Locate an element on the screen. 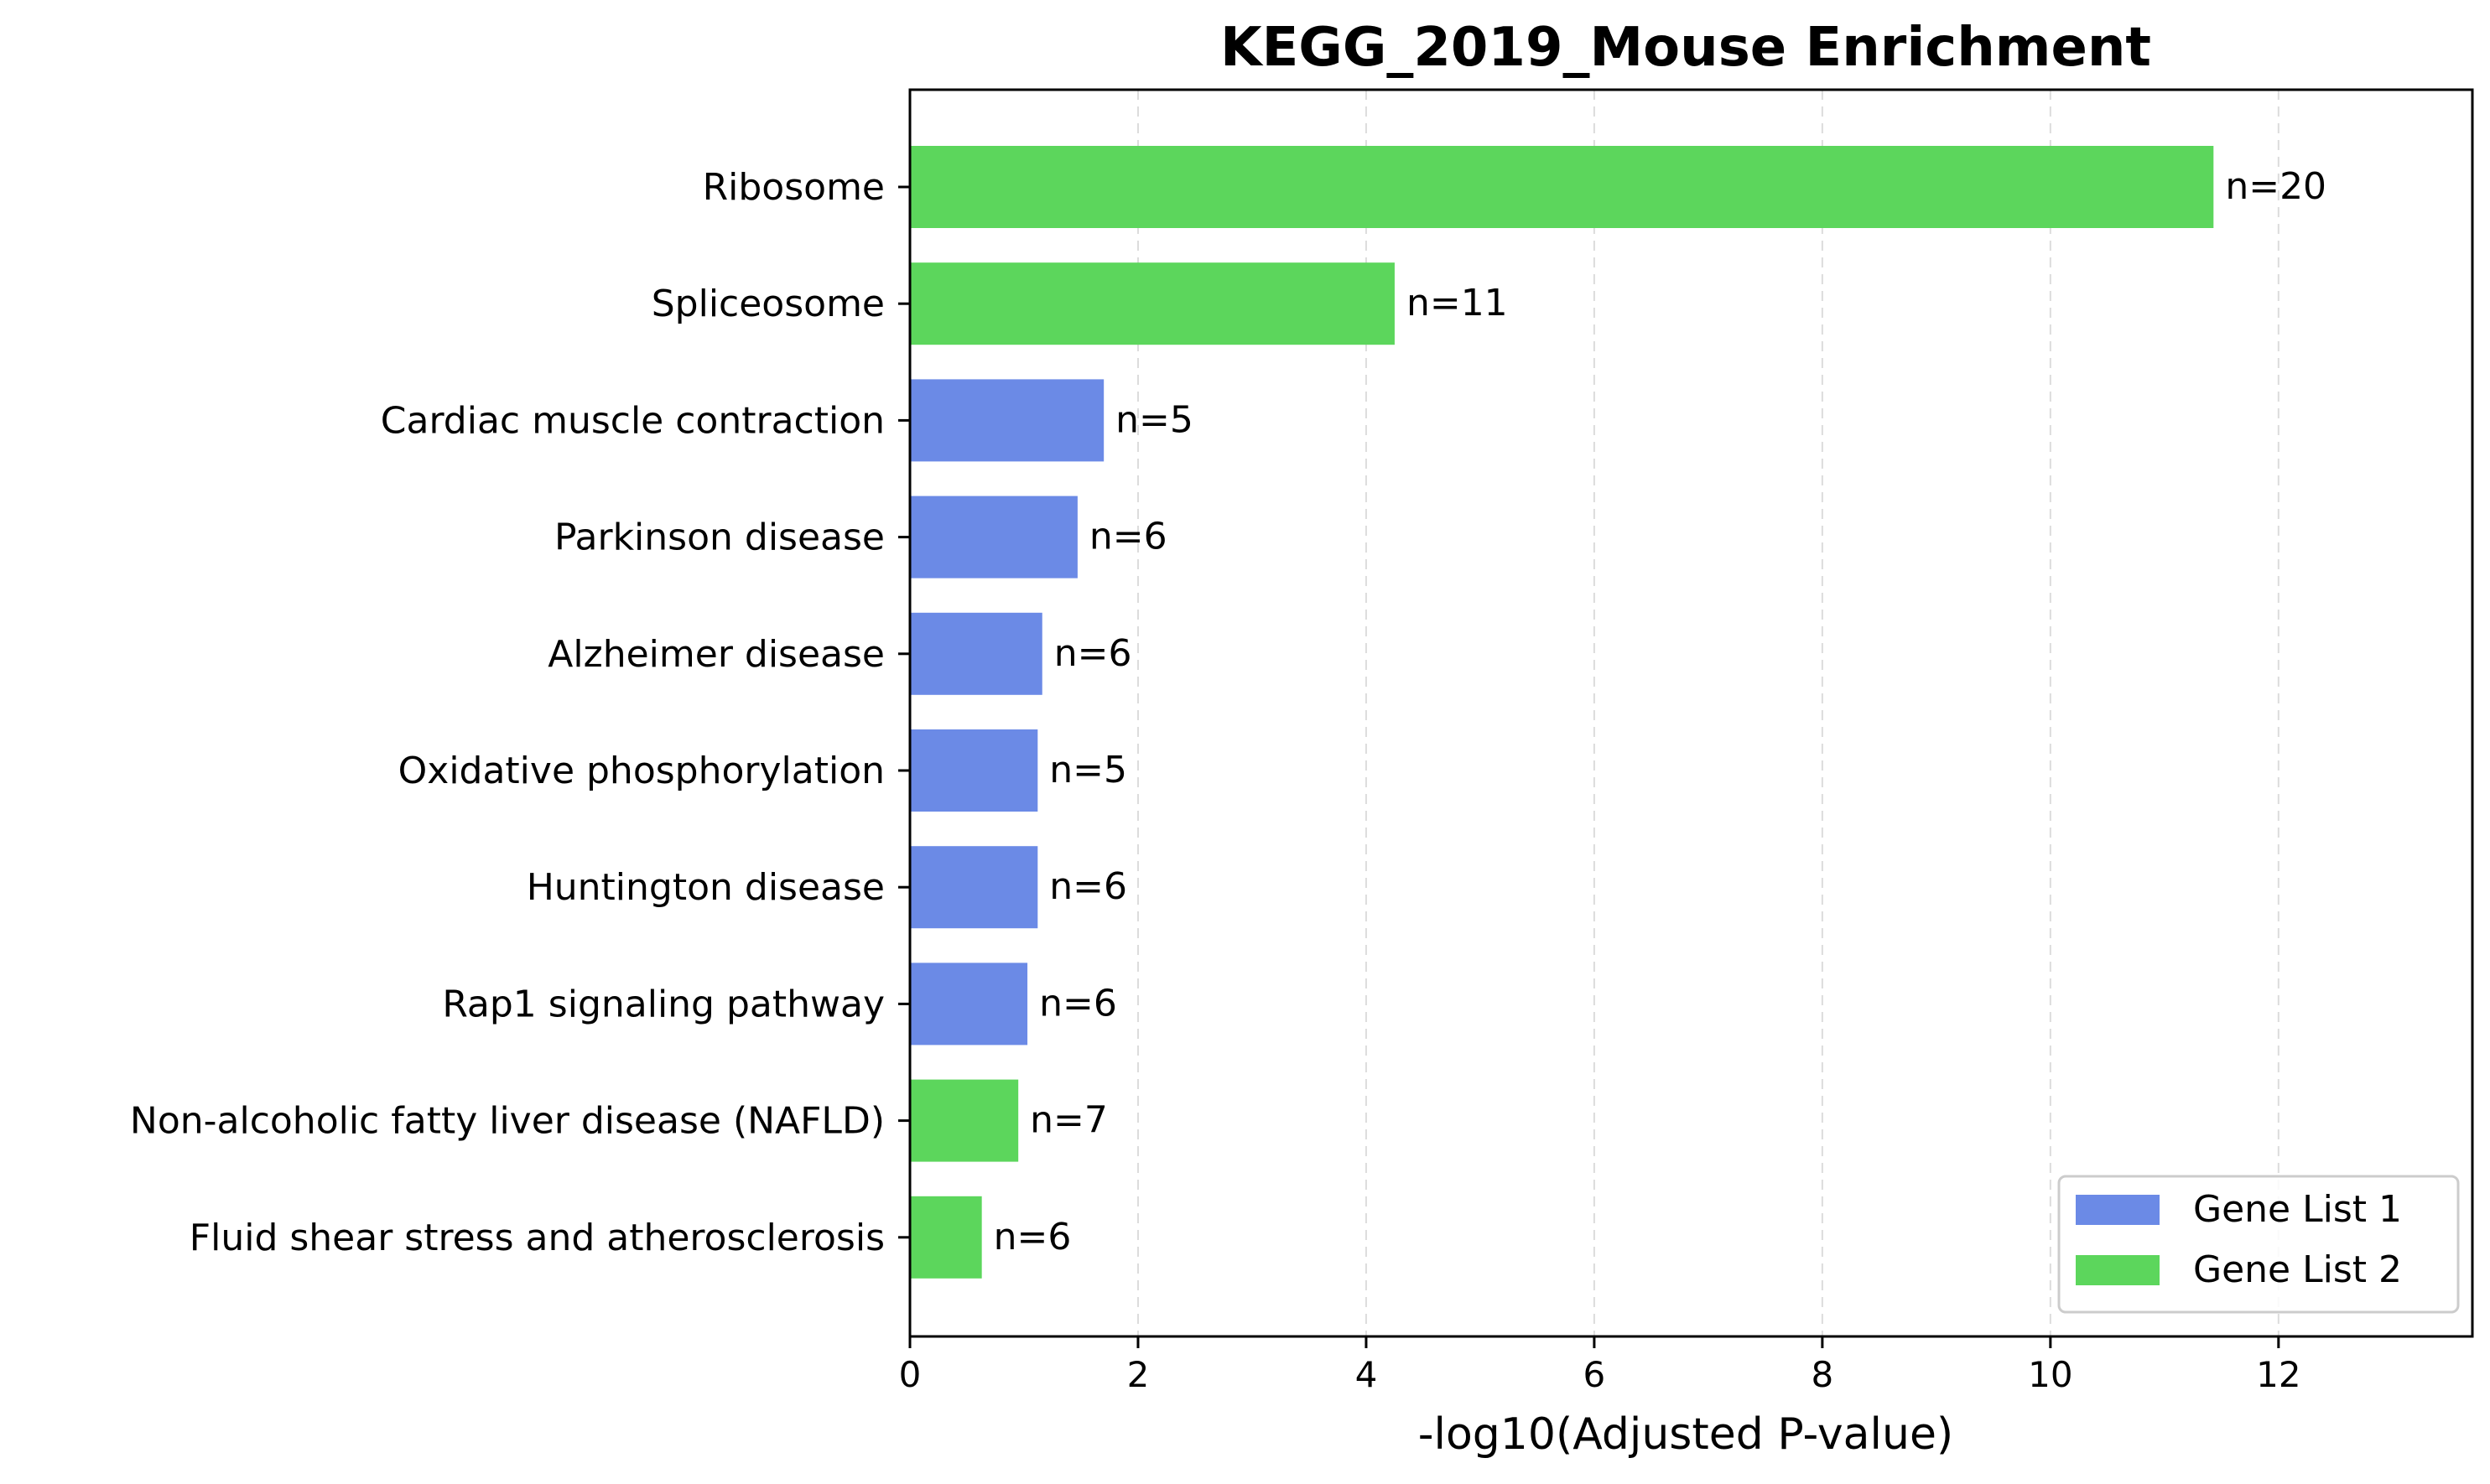 This screenshot has height=1484, width=2490. x-tick-label: 12 is located at coordinates (2278, 1374).